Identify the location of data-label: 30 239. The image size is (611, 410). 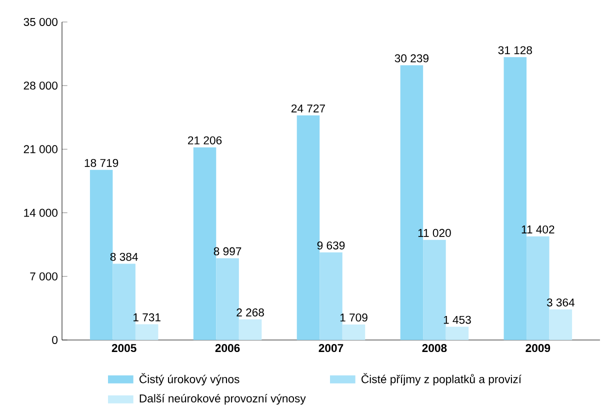
(411, 58).